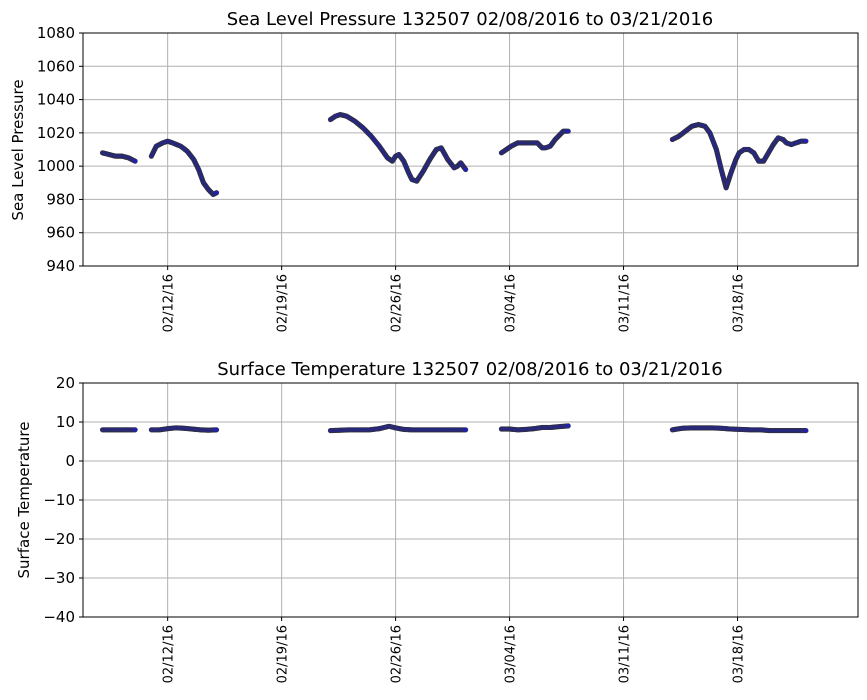 Image resolution: width=867 pixels, height=700 pixels. I want to click on y-tick-label: −10, so click(59, 500).